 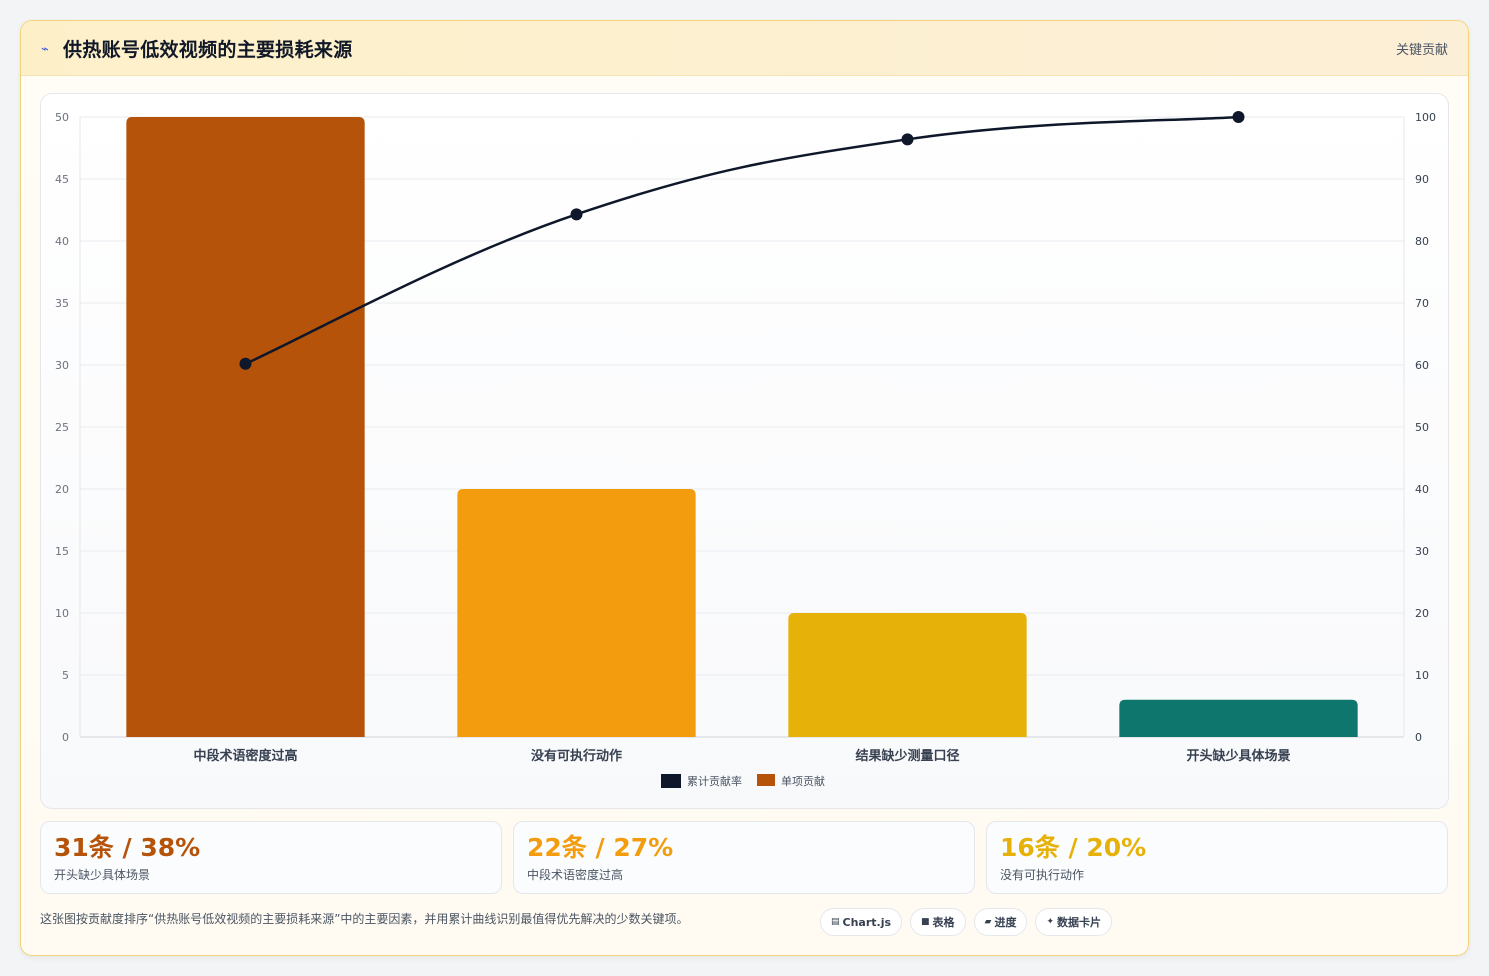 I want to click on y-right-tick-label: 60, so click(x=1422, y=365).